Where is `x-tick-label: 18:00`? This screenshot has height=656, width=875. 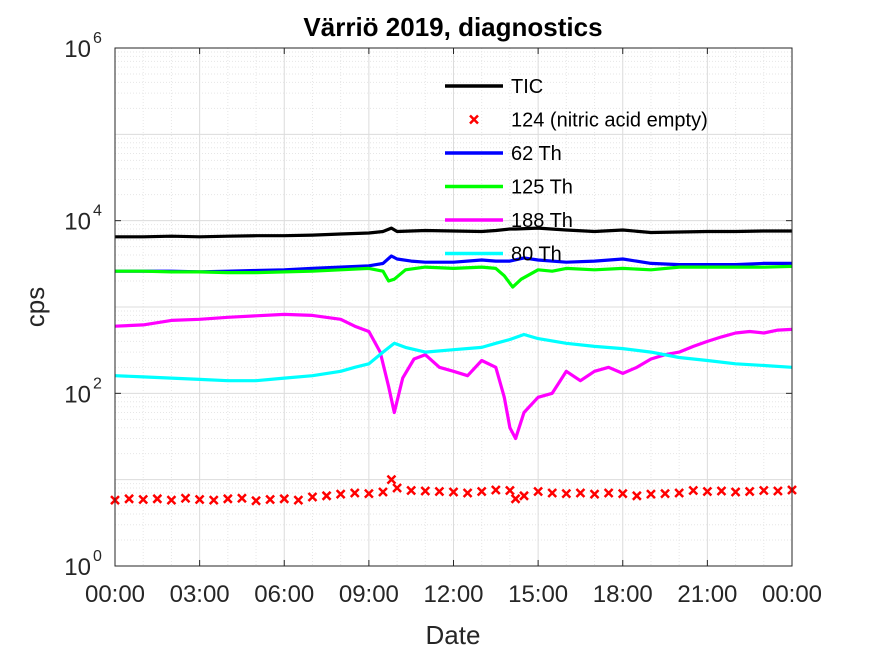 x-tick-label: 18:00 is located at coordinates (623, 594).